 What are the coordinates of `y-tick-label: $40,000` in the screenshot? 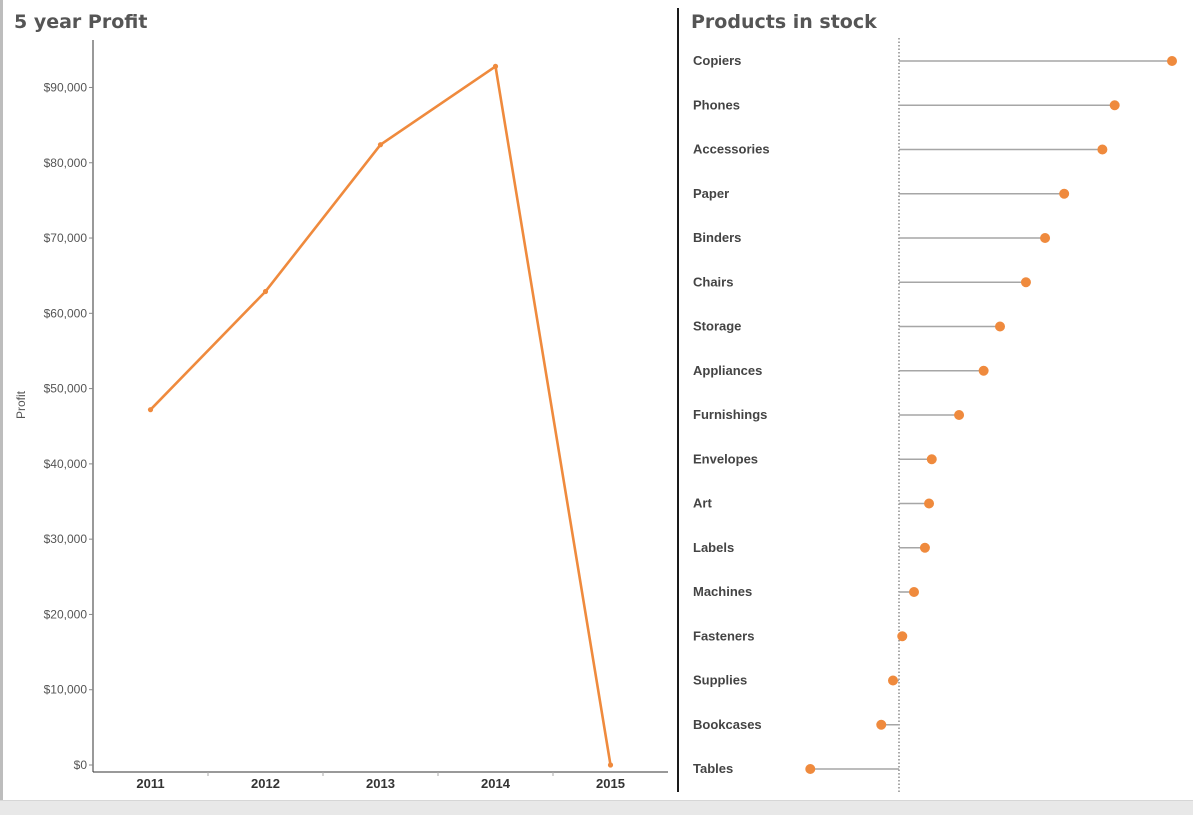 It's located at (66, 464).